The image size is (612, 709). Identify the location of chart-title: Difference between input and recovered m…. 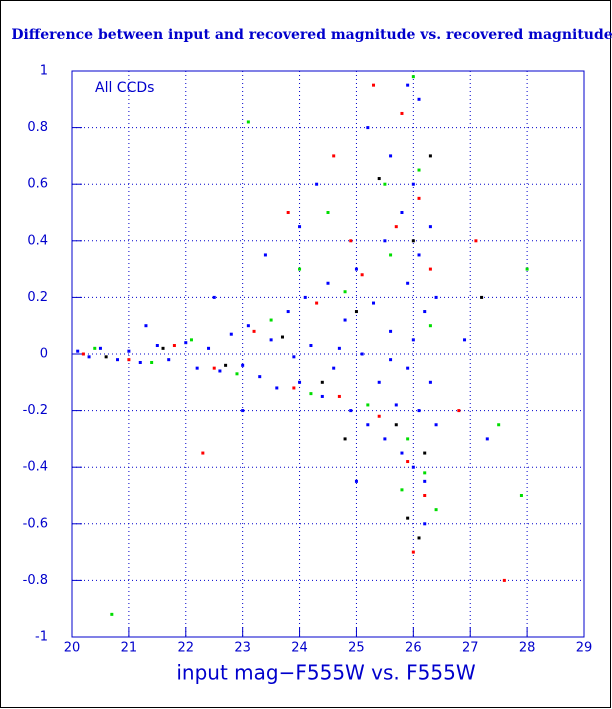
(311, 35).